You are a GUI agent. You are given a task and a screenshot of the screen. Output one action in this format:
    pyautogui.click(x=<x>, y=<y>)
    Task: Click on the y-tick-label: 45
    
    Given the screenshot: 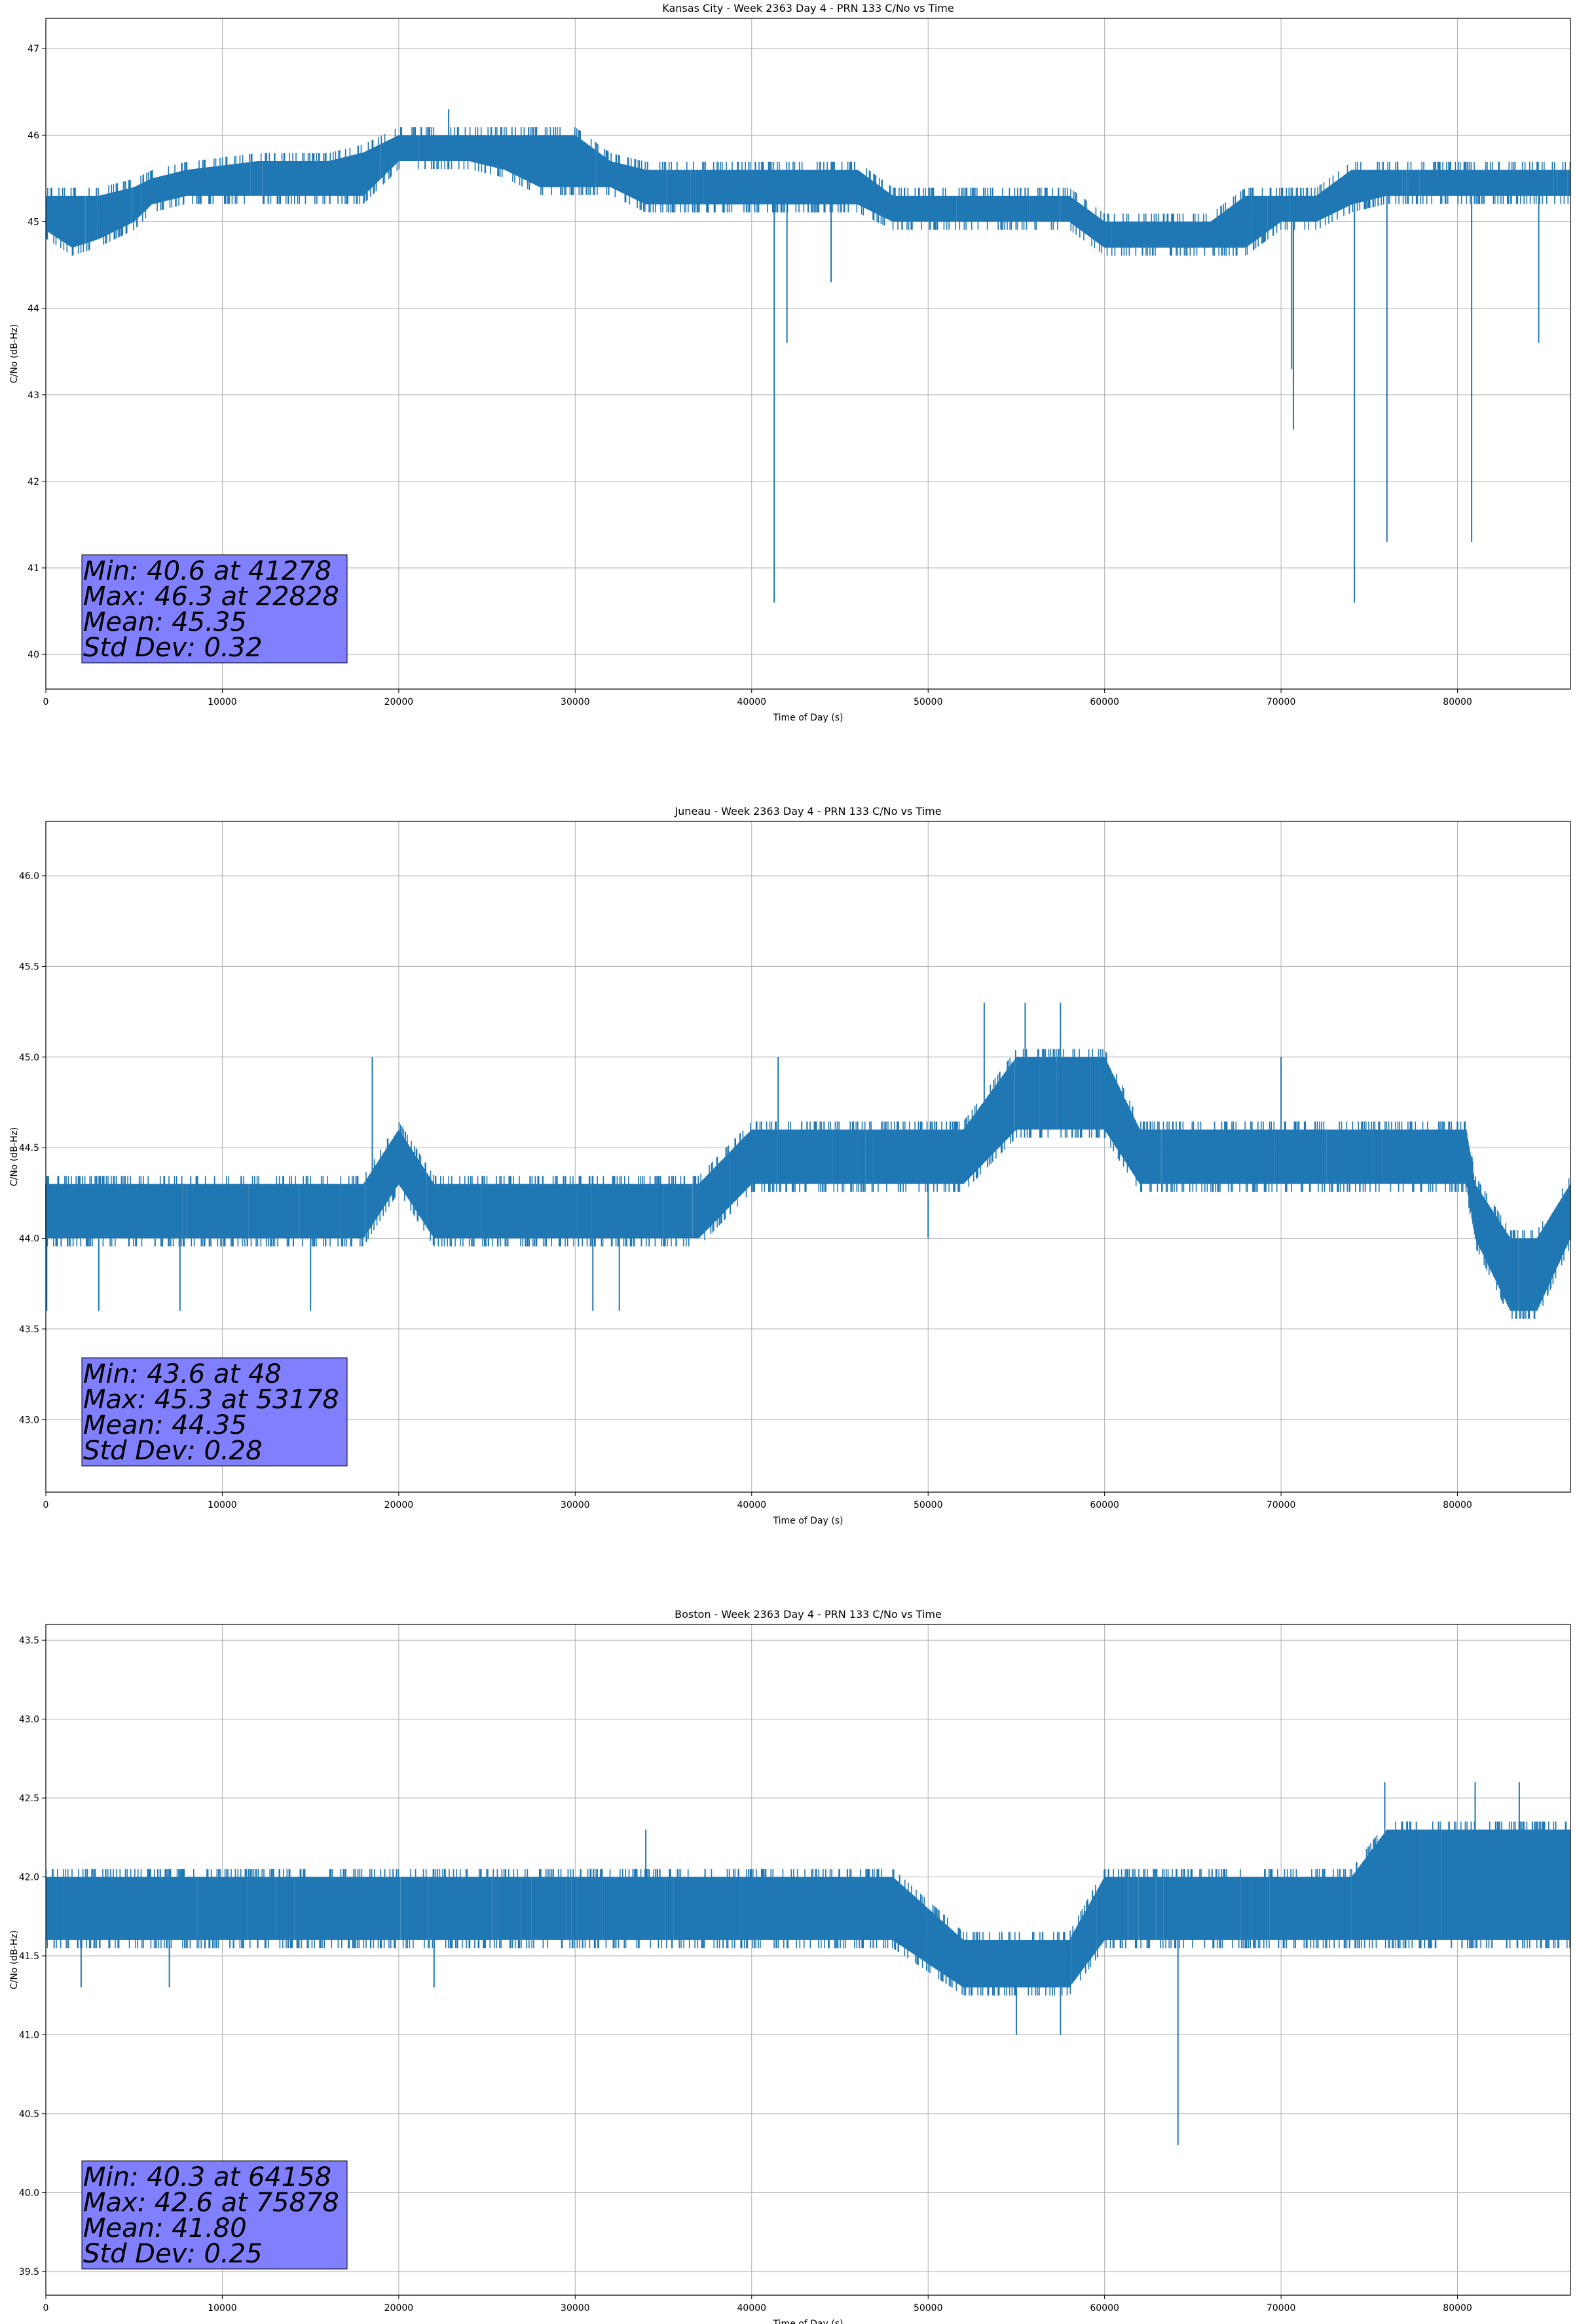 What is the action you would take?
    pyautogui.click(x=33, y=222)
    